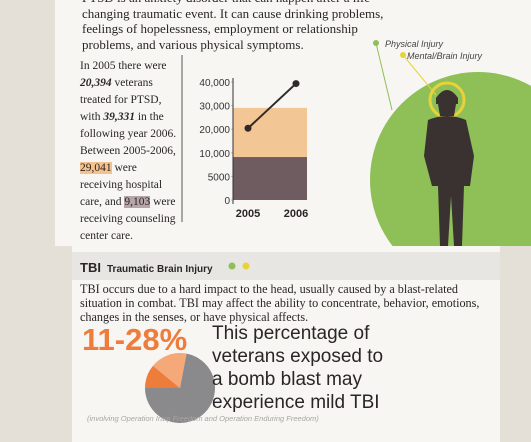  I want to click on band, so click(270, 178).